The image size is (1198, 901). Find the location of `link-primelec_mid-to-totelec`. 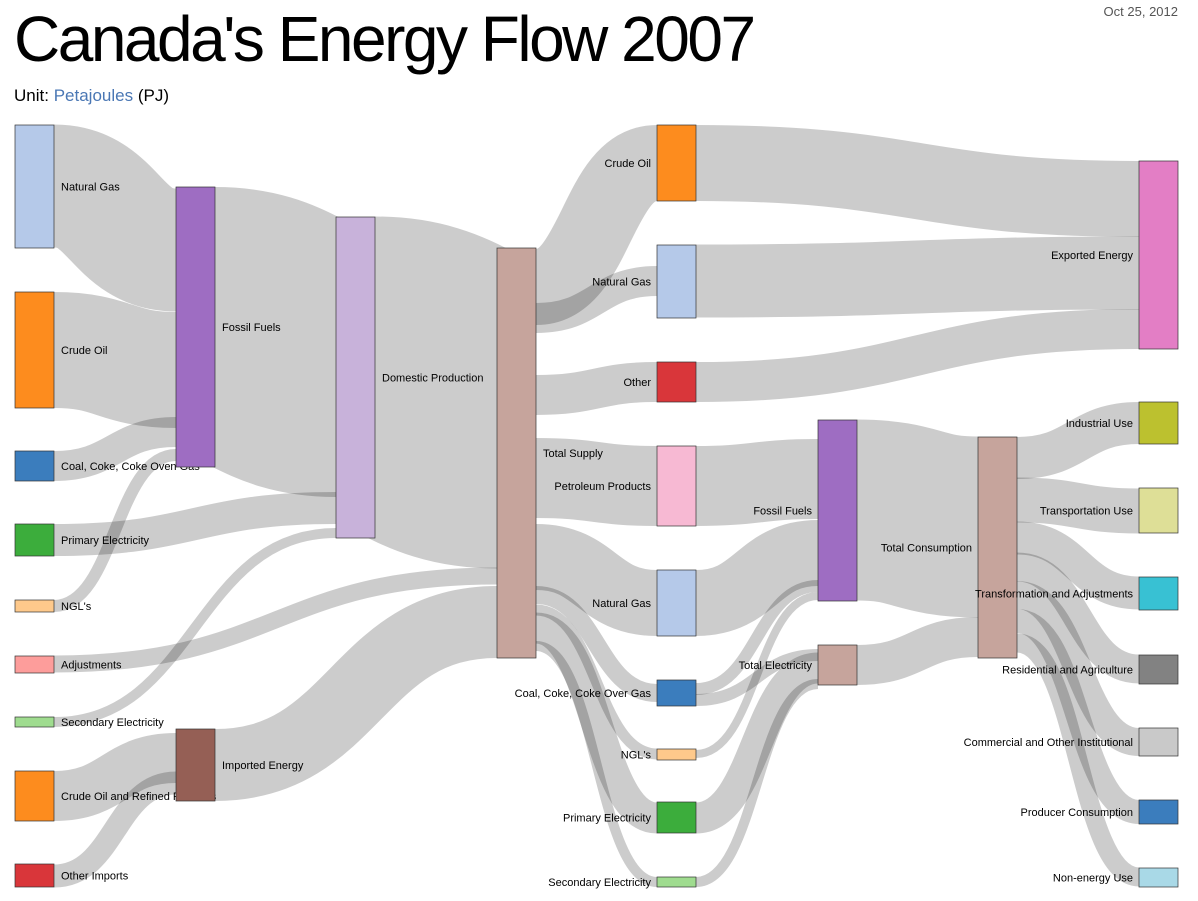

link-primelec_mid-to-totelec is located at coordinates (757, 743).